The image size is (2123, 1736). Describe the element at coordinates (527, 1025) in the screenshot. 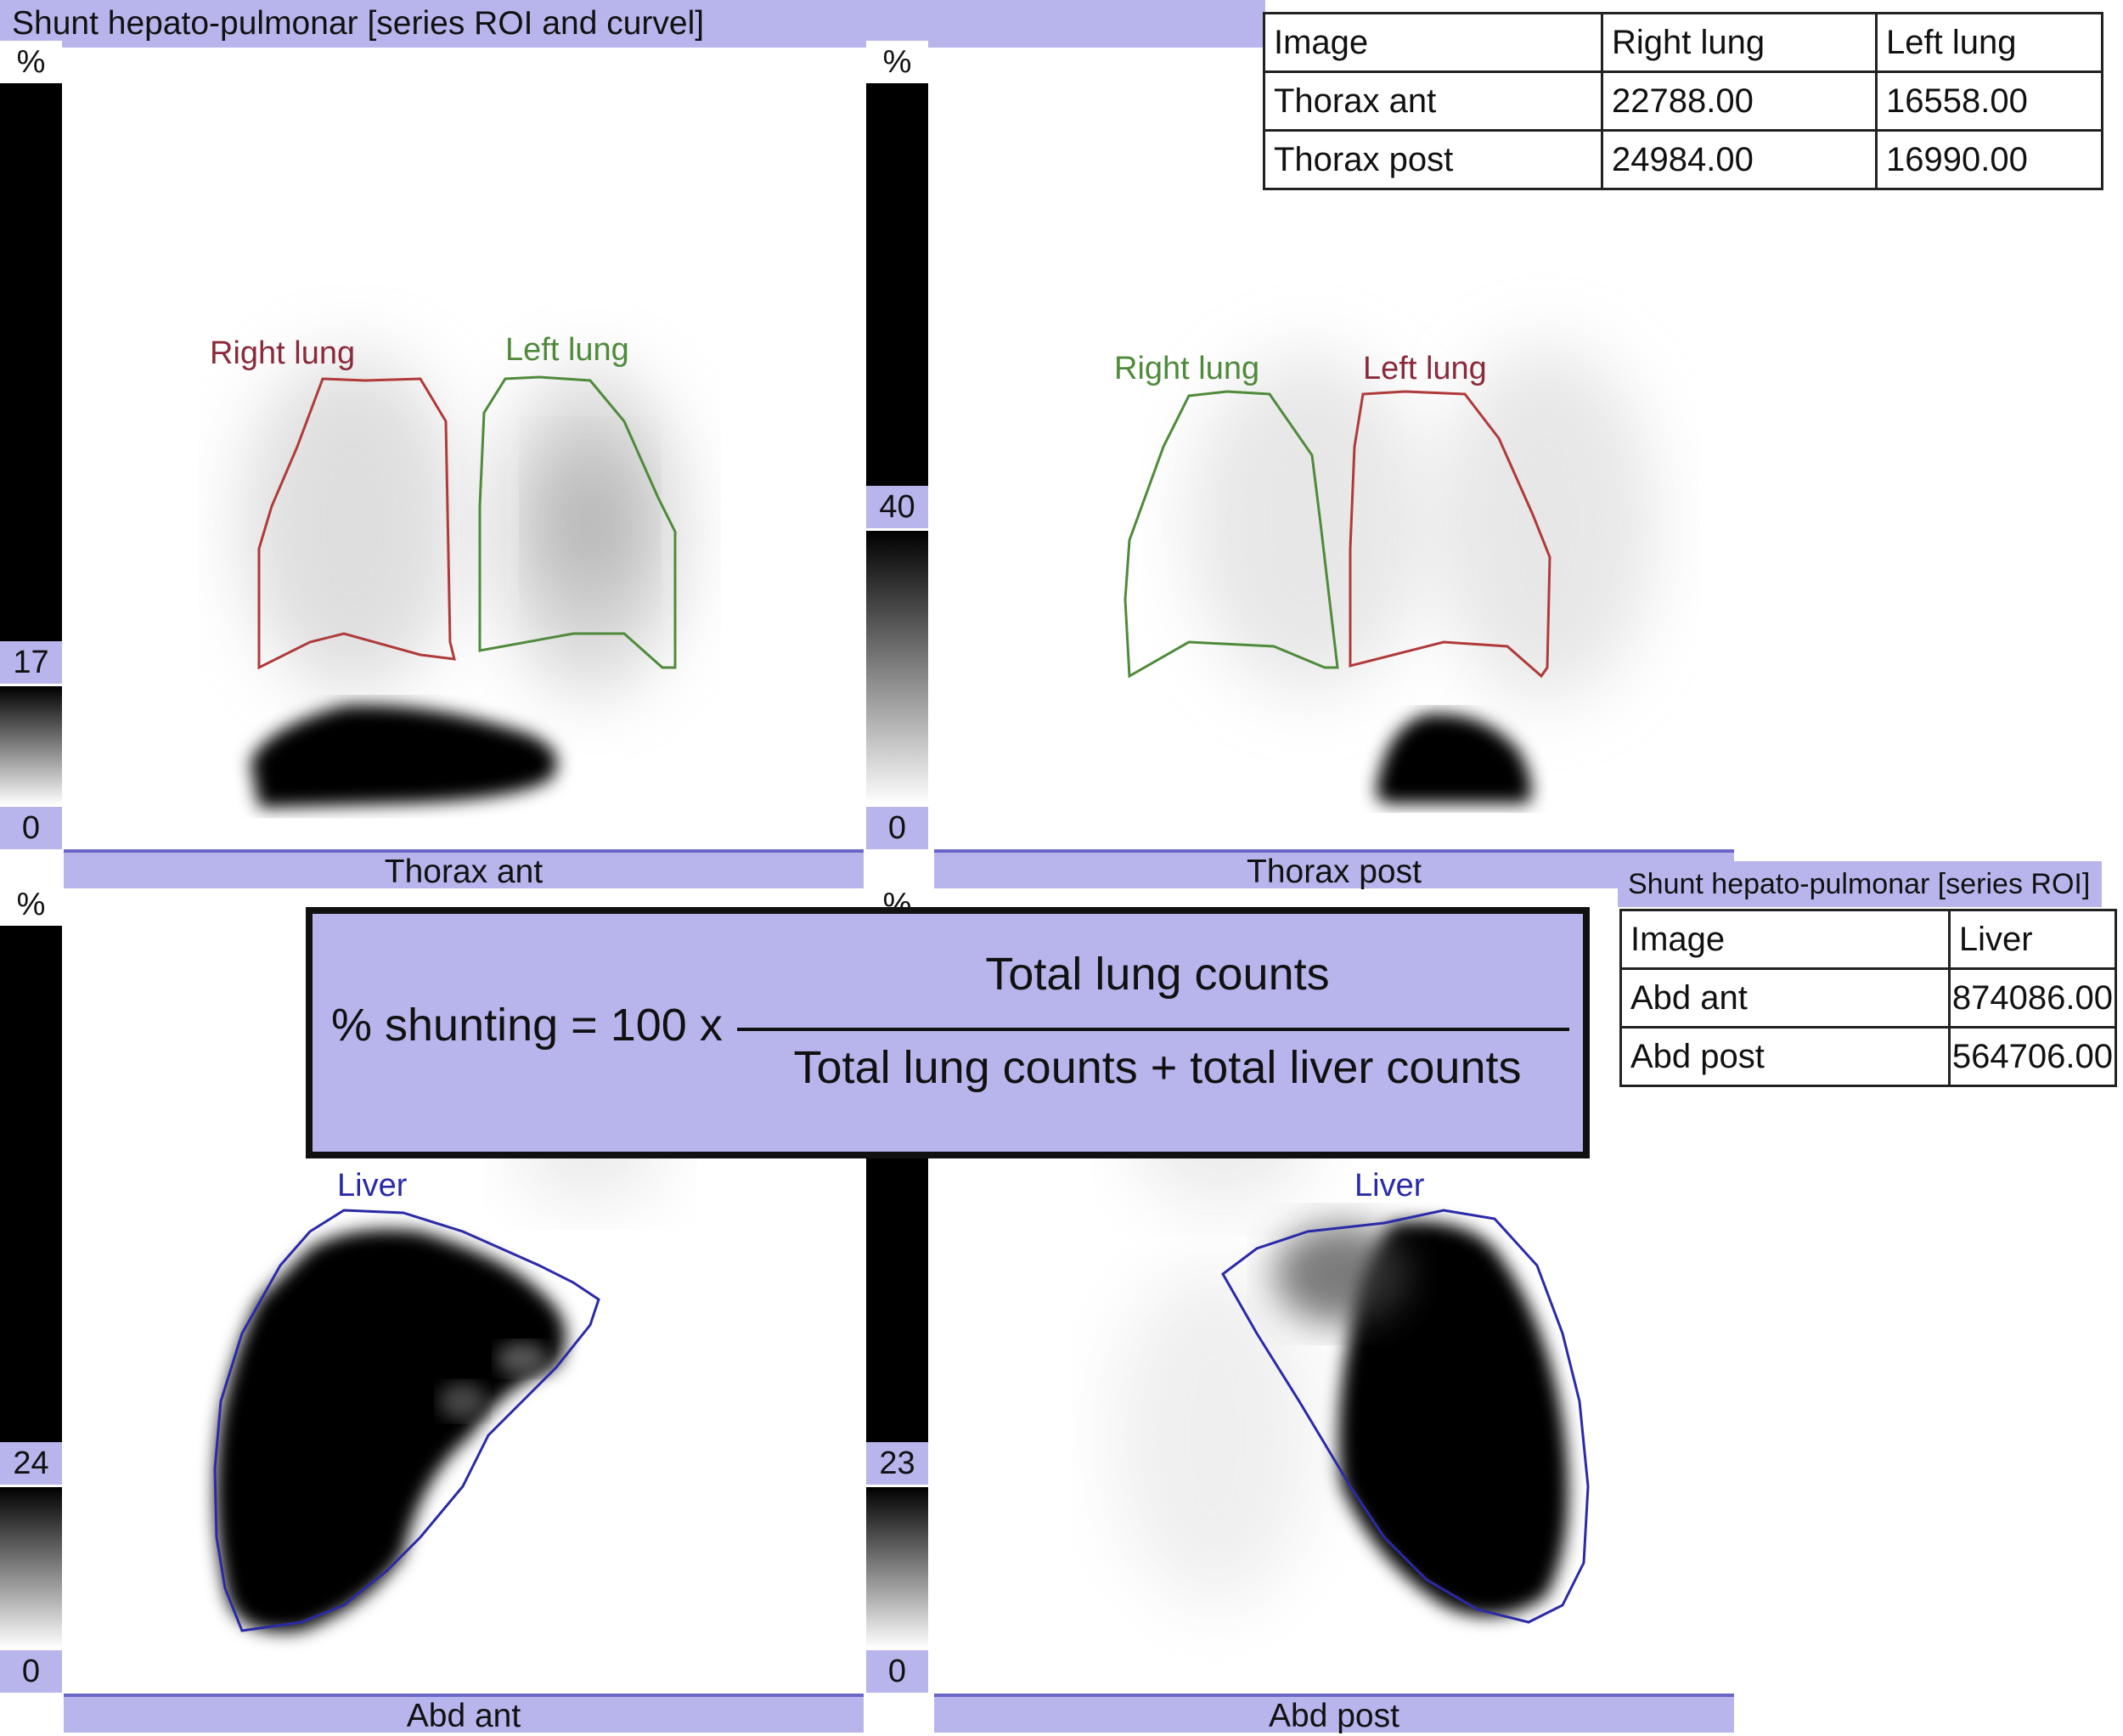

I see `formula-lhs: % shunting = 100 x` at that location.